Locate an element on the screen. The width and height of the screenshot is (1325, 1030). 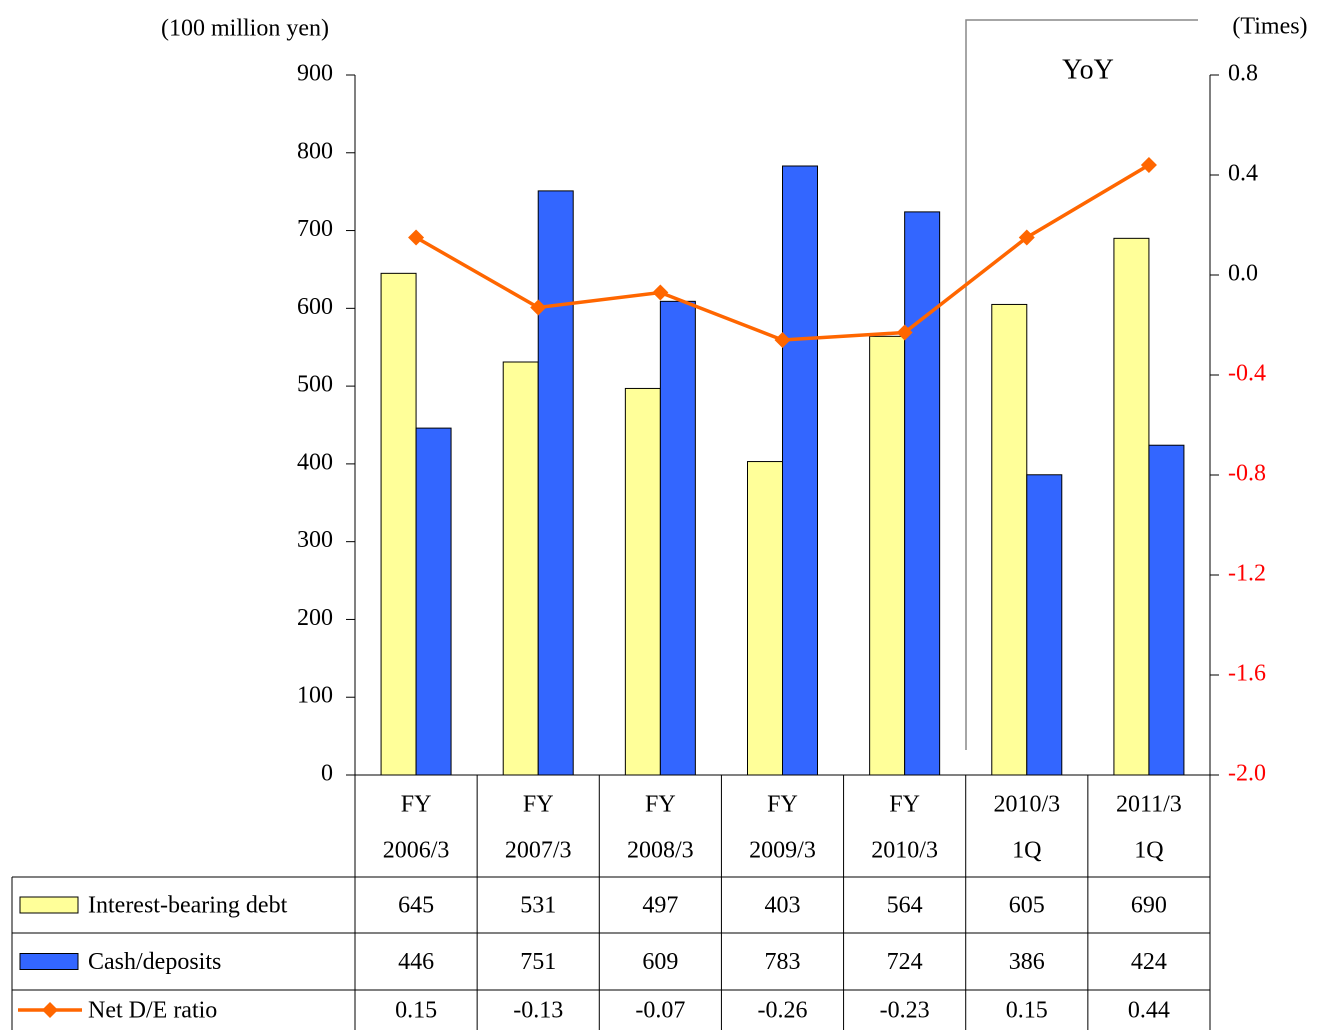
table-value: 0.44 is located at coordinates (1149, 1011).